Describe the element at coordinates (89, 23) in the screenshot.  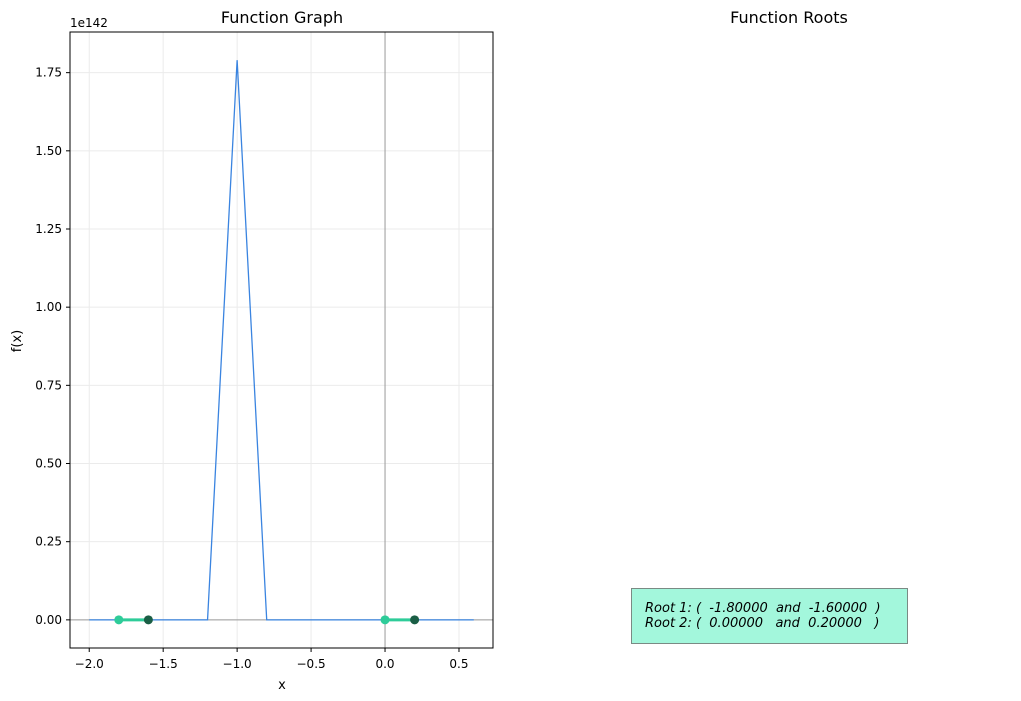
I see `y-offset-label: 1e142` at that location.